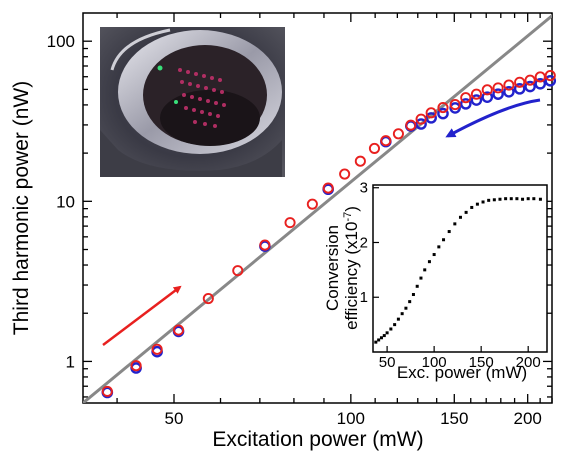 Image resolution: width=567 pixels, height=457 pixels. Describe the element at coordinates (481, 362) in the screenshot. I see `inset-x-tick-label: 150` at that location.